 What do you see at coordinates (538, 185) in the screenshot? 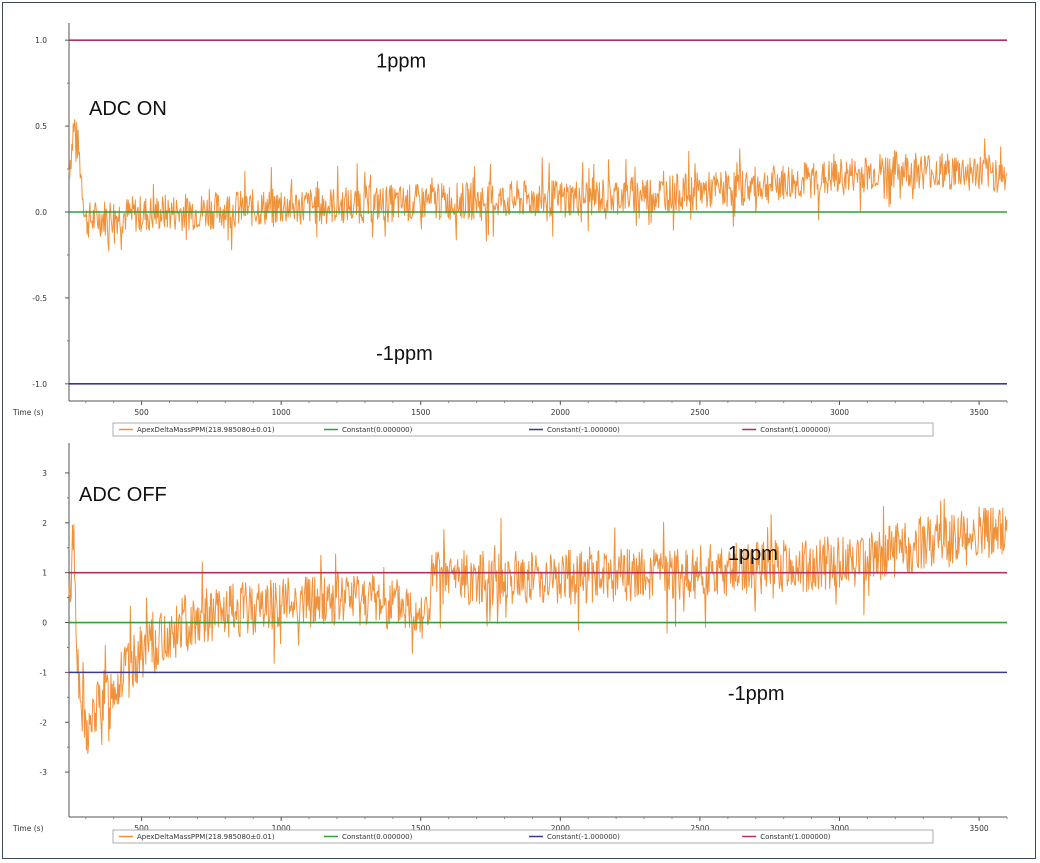
I see `series-line-apex-delta-mass-ppm` at bounding box center [538, 185].